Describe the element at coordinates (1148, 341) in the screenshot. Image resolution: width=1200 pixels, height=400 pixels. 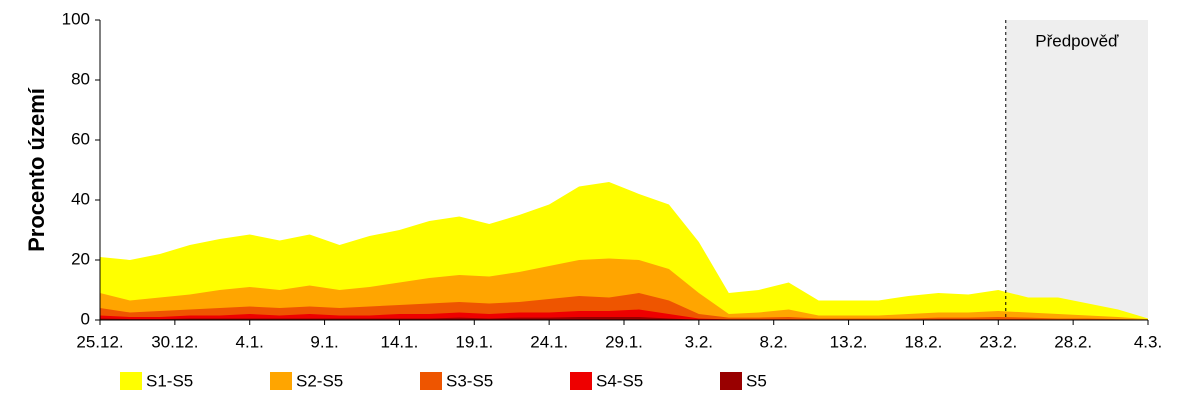
I see `x-tick-label: 4.3.` at that location.